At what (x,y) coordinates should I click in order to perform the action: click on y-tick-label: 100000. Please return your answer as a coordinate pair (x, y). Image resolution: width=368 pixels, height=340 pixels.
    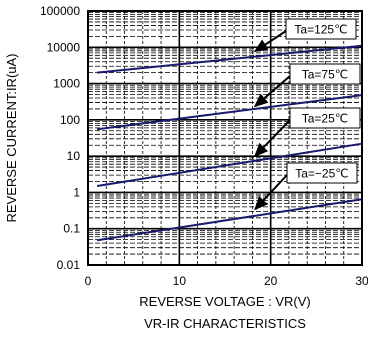
    Looking at the image, I should click on (60, 11).